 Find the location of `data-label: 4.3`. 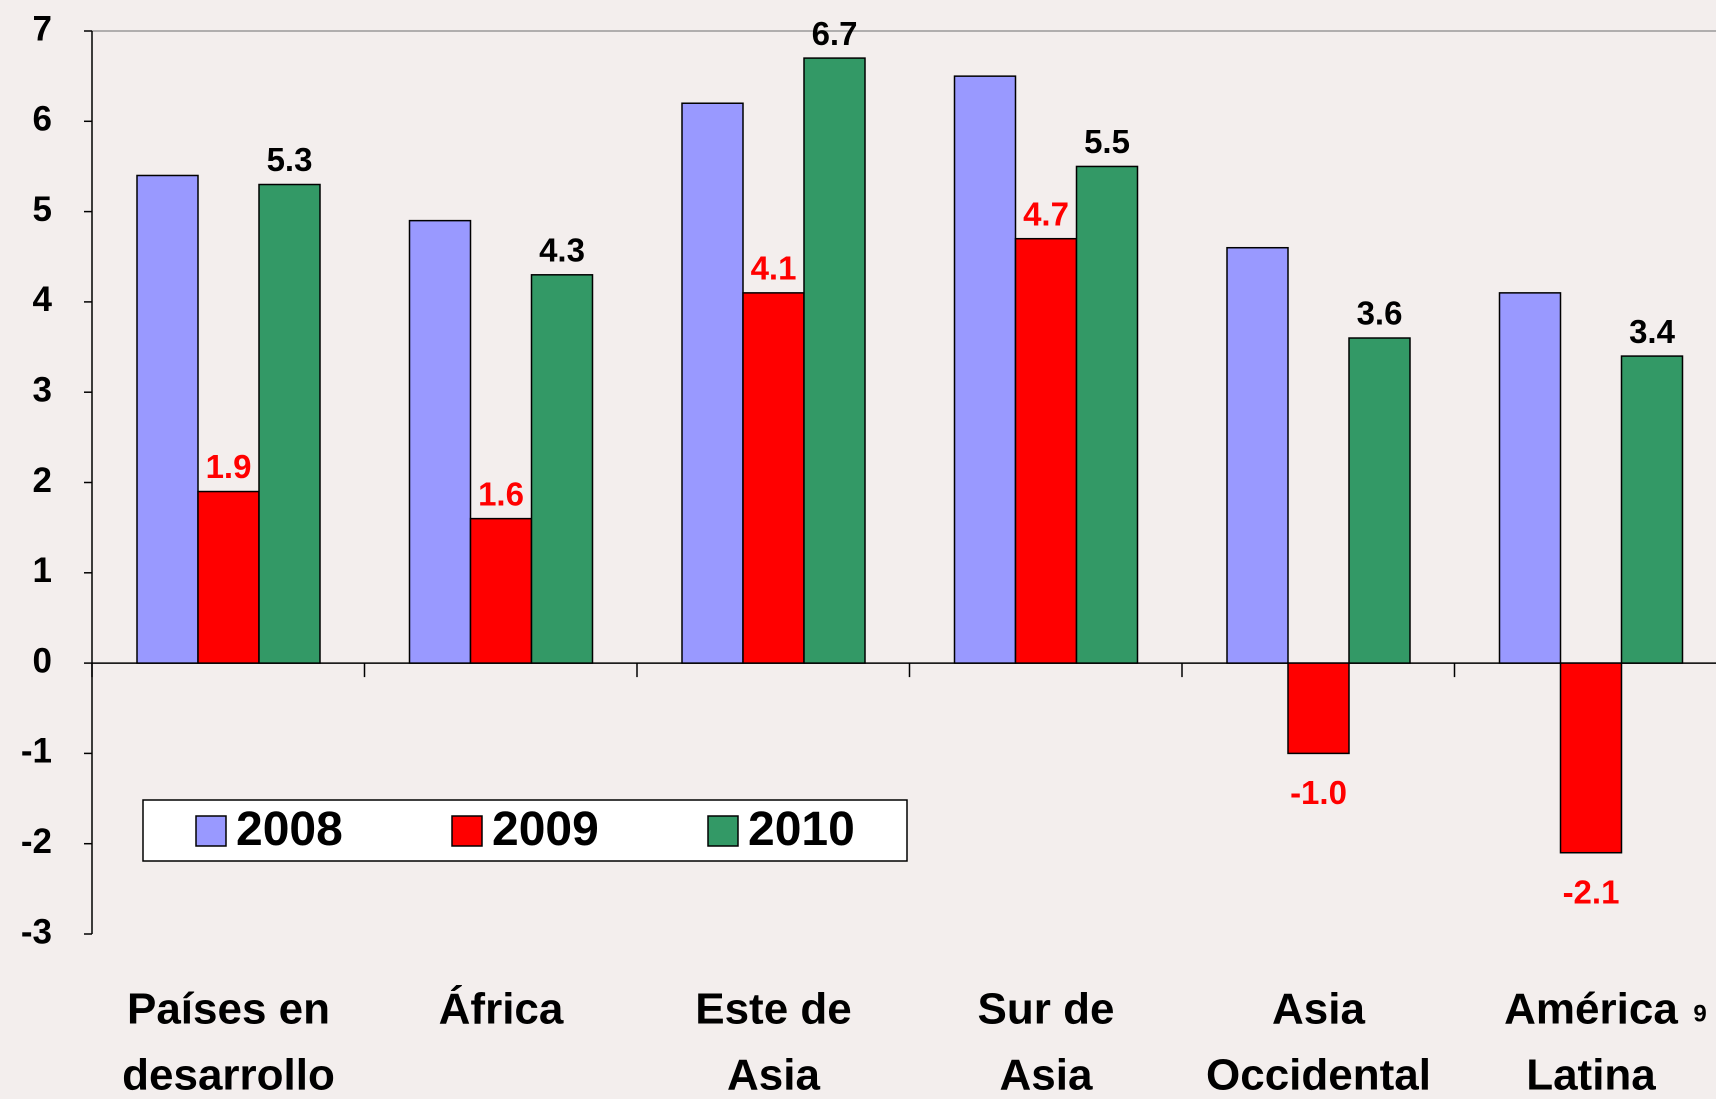

data-label: 4.3 is located at coordinates (562, 250).